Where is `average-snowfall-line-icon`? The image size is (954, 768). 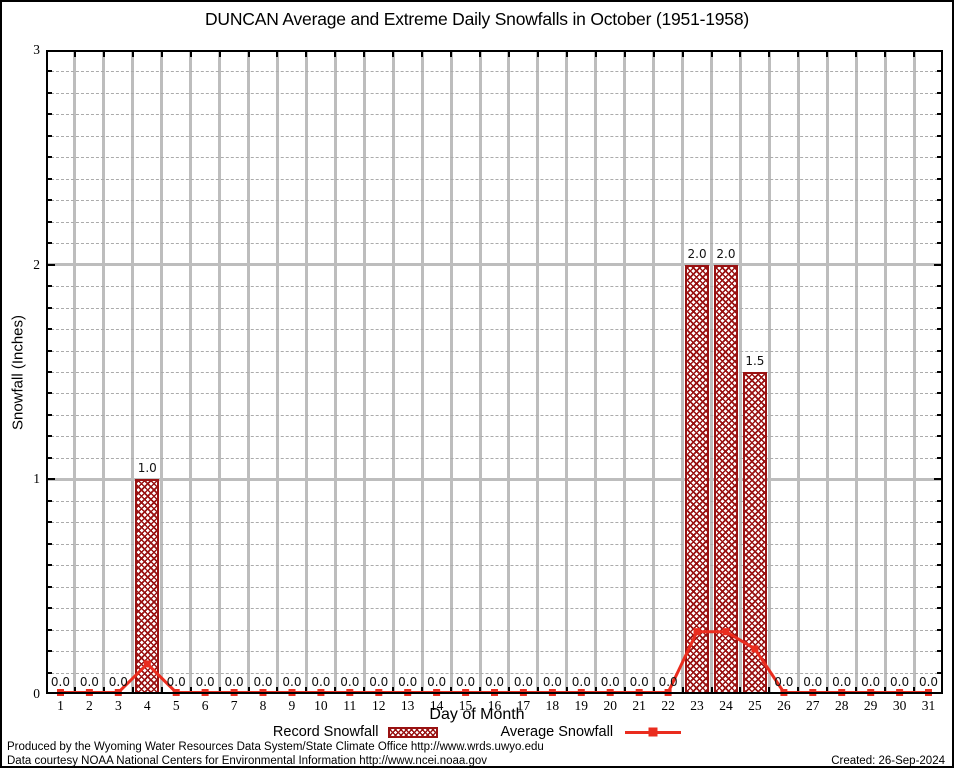 average-snowfall-line-icon is located at coordinates (653, 732).